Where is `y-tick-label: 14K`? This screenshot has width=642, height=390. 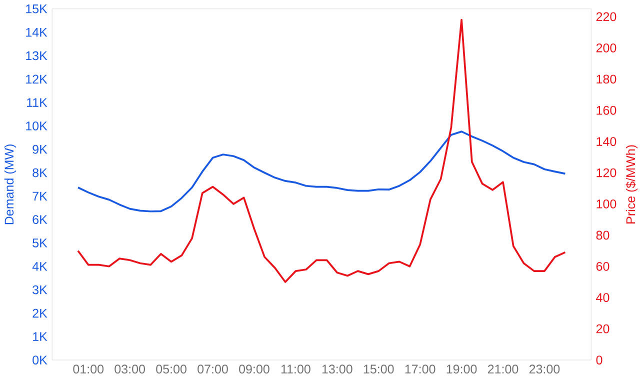 y-tick-label: 14K is located at coordinates (37, 32).